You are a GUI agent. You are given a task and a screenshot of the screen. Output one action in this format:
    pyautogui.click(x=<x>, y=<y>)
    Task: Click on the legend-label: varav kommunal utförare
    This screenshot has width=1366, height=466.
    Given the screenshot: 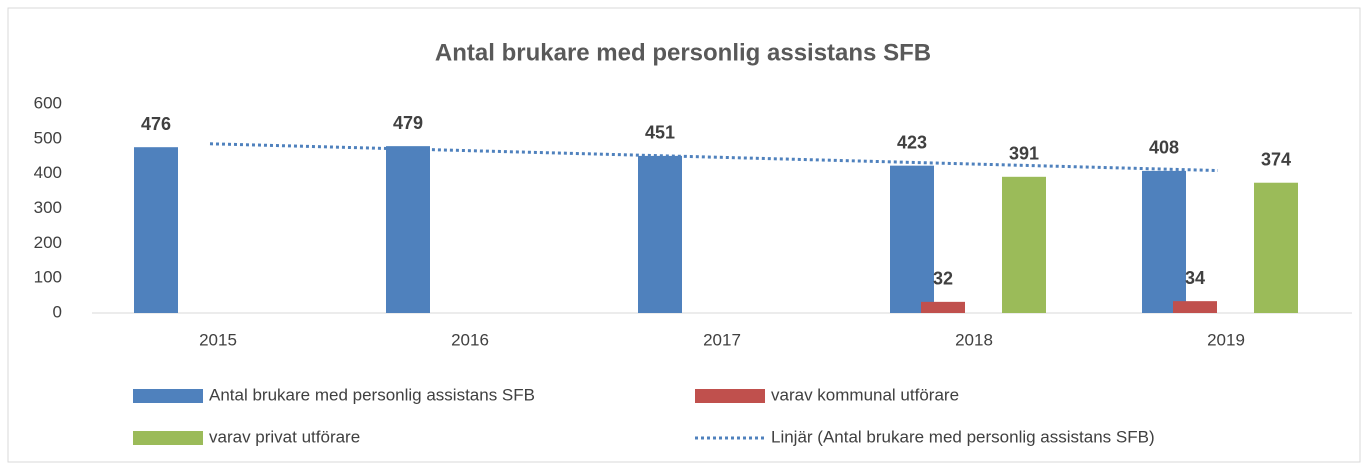 What is the action you would take?
    pyautogui.click(x=865, y=394)
    